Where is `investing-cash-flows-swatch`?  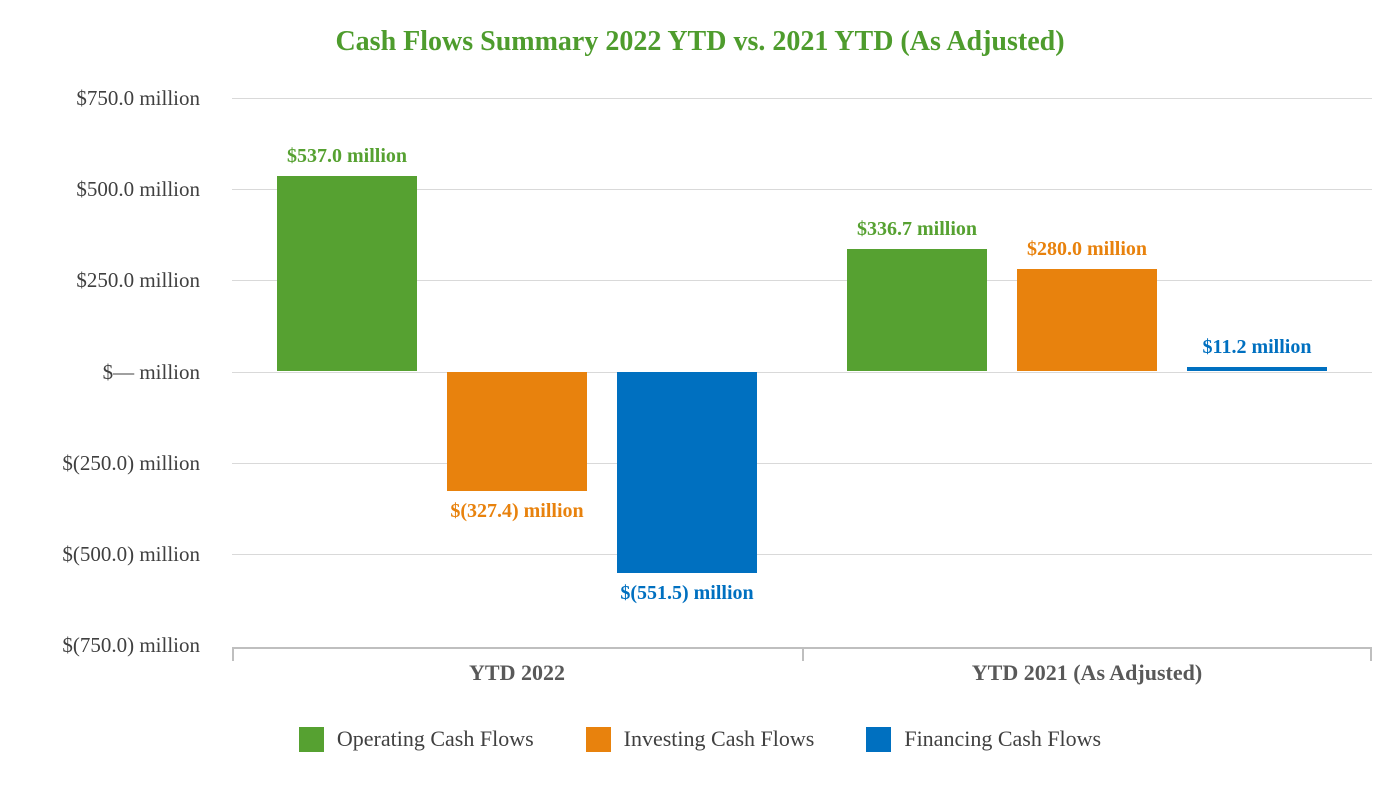 investing-cash-flows-swatch is located at coordinates (598, 739).